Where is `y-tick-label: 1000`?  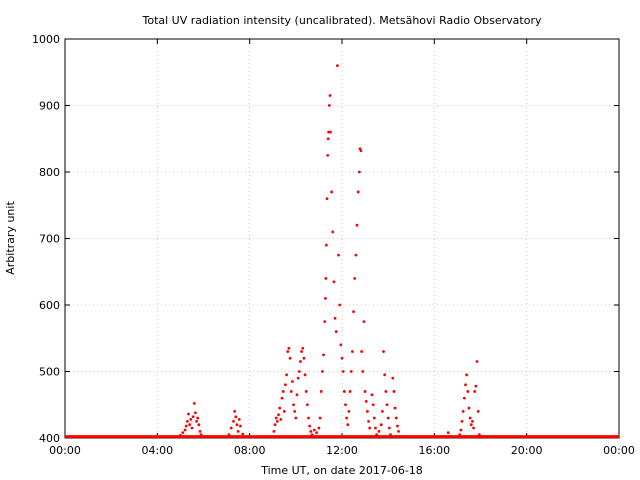 y-tick-label: 1000 is located at coordinates (46, 39).